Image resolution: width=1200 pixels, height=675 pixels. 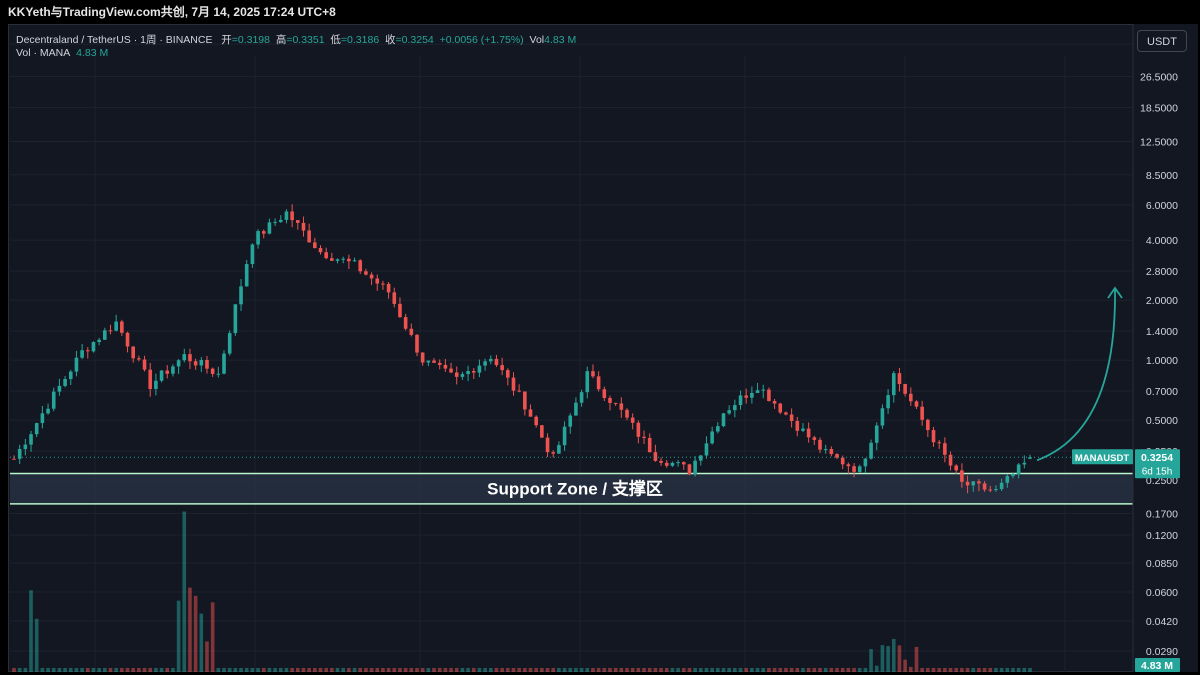 I want to click on legend-close-label: 收, so click(x=390, y=40).